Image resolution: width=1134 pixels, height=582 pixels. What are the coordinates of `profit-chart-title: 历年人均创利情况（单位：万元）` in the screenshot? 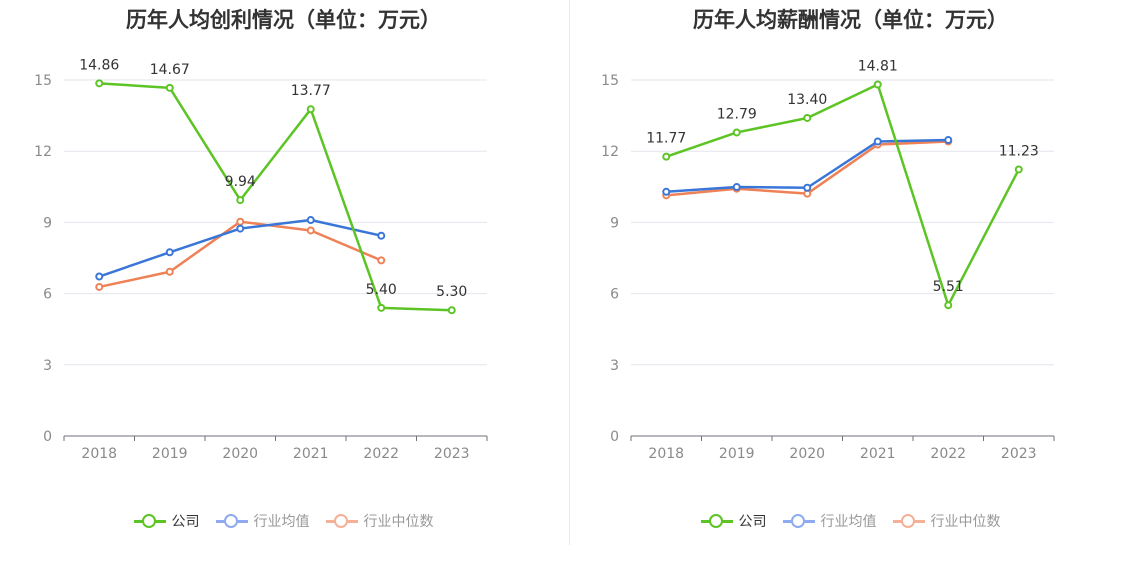 It's located at (283, 20).